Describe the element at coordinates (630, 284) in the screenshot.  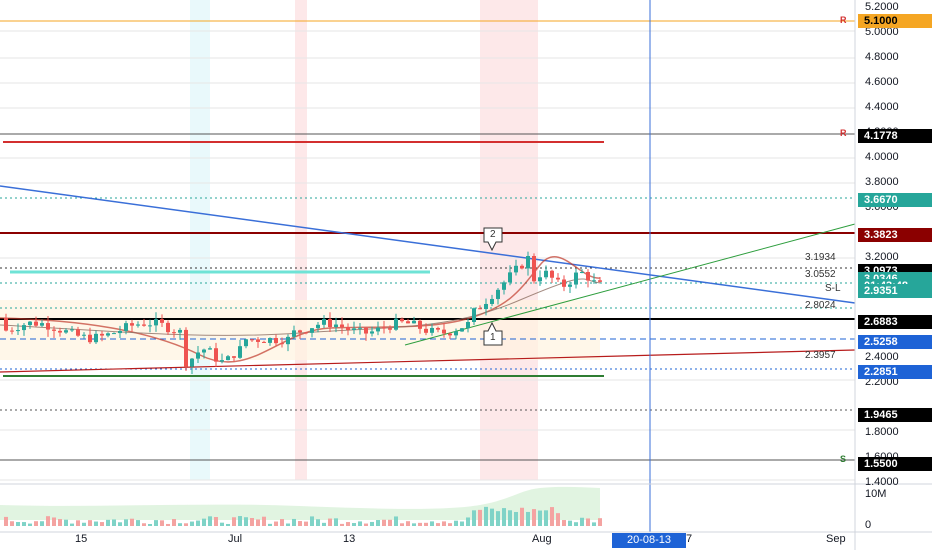
I see `trendline-green` at that location.